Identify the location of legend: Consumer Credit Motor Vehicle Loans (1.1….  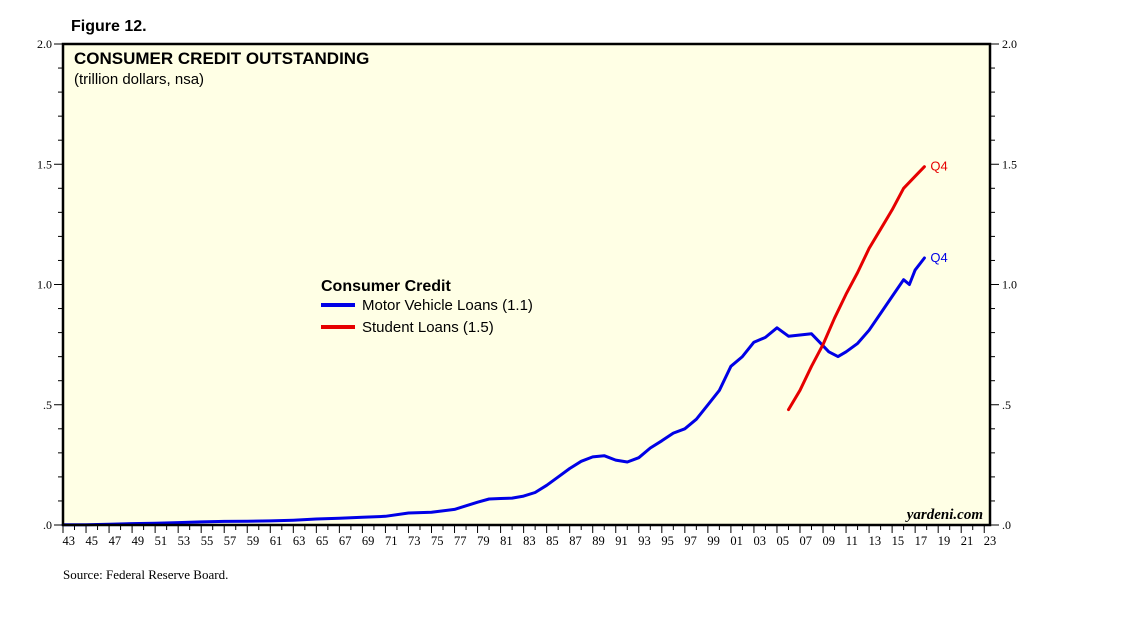
(427, 307).